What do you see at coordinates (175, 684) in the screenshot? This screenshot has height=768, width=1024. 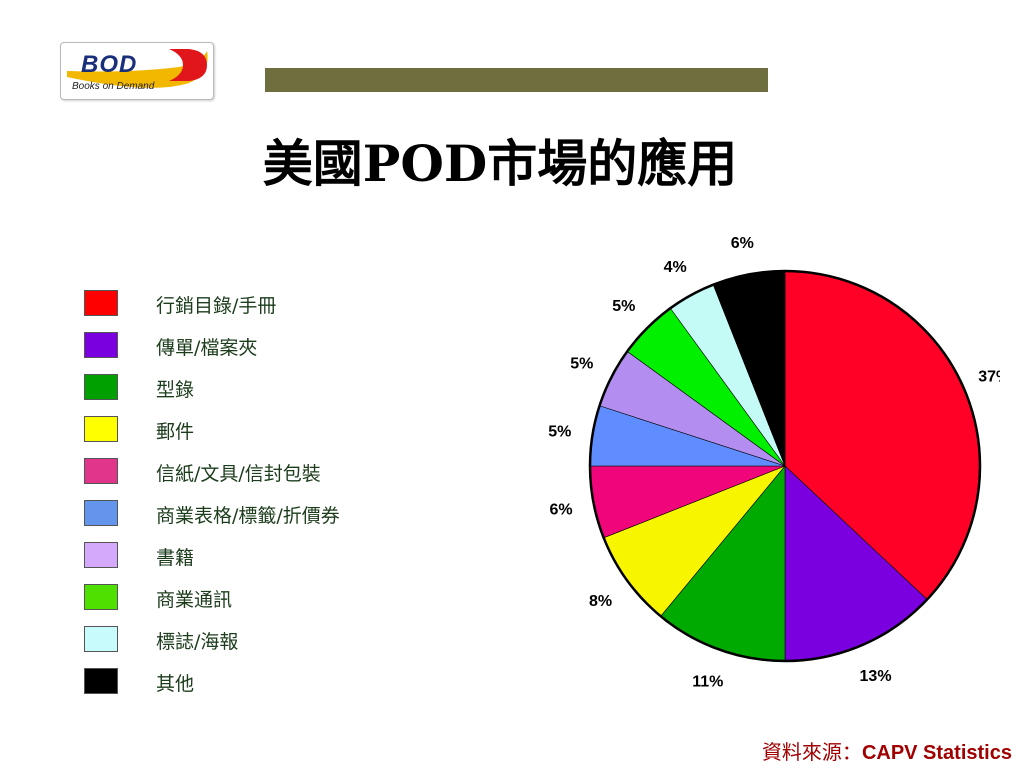 I see `legend-label: 其他` at bounding box center [175, 684].